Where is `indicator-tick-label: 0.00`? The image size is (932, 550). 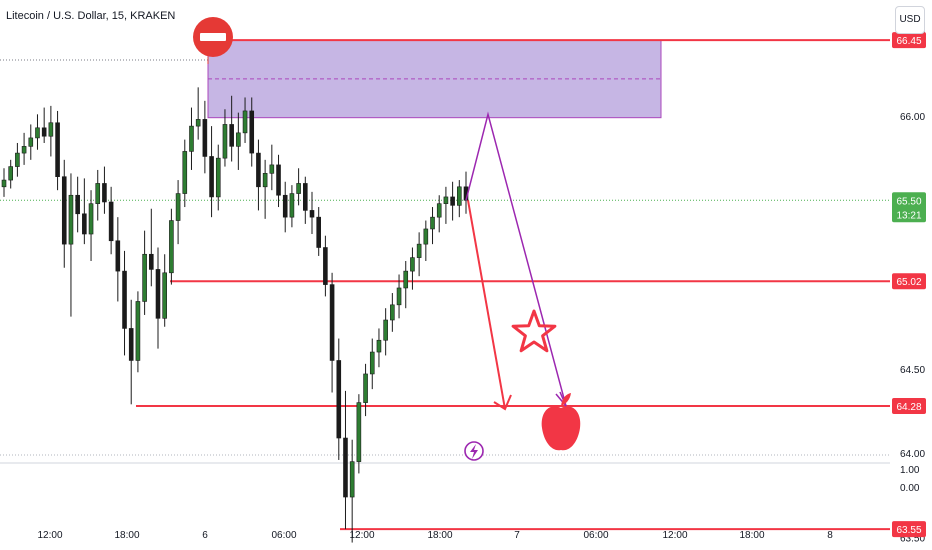 indicator-tick-label: 0.00 is located at coordinates (910, 488).